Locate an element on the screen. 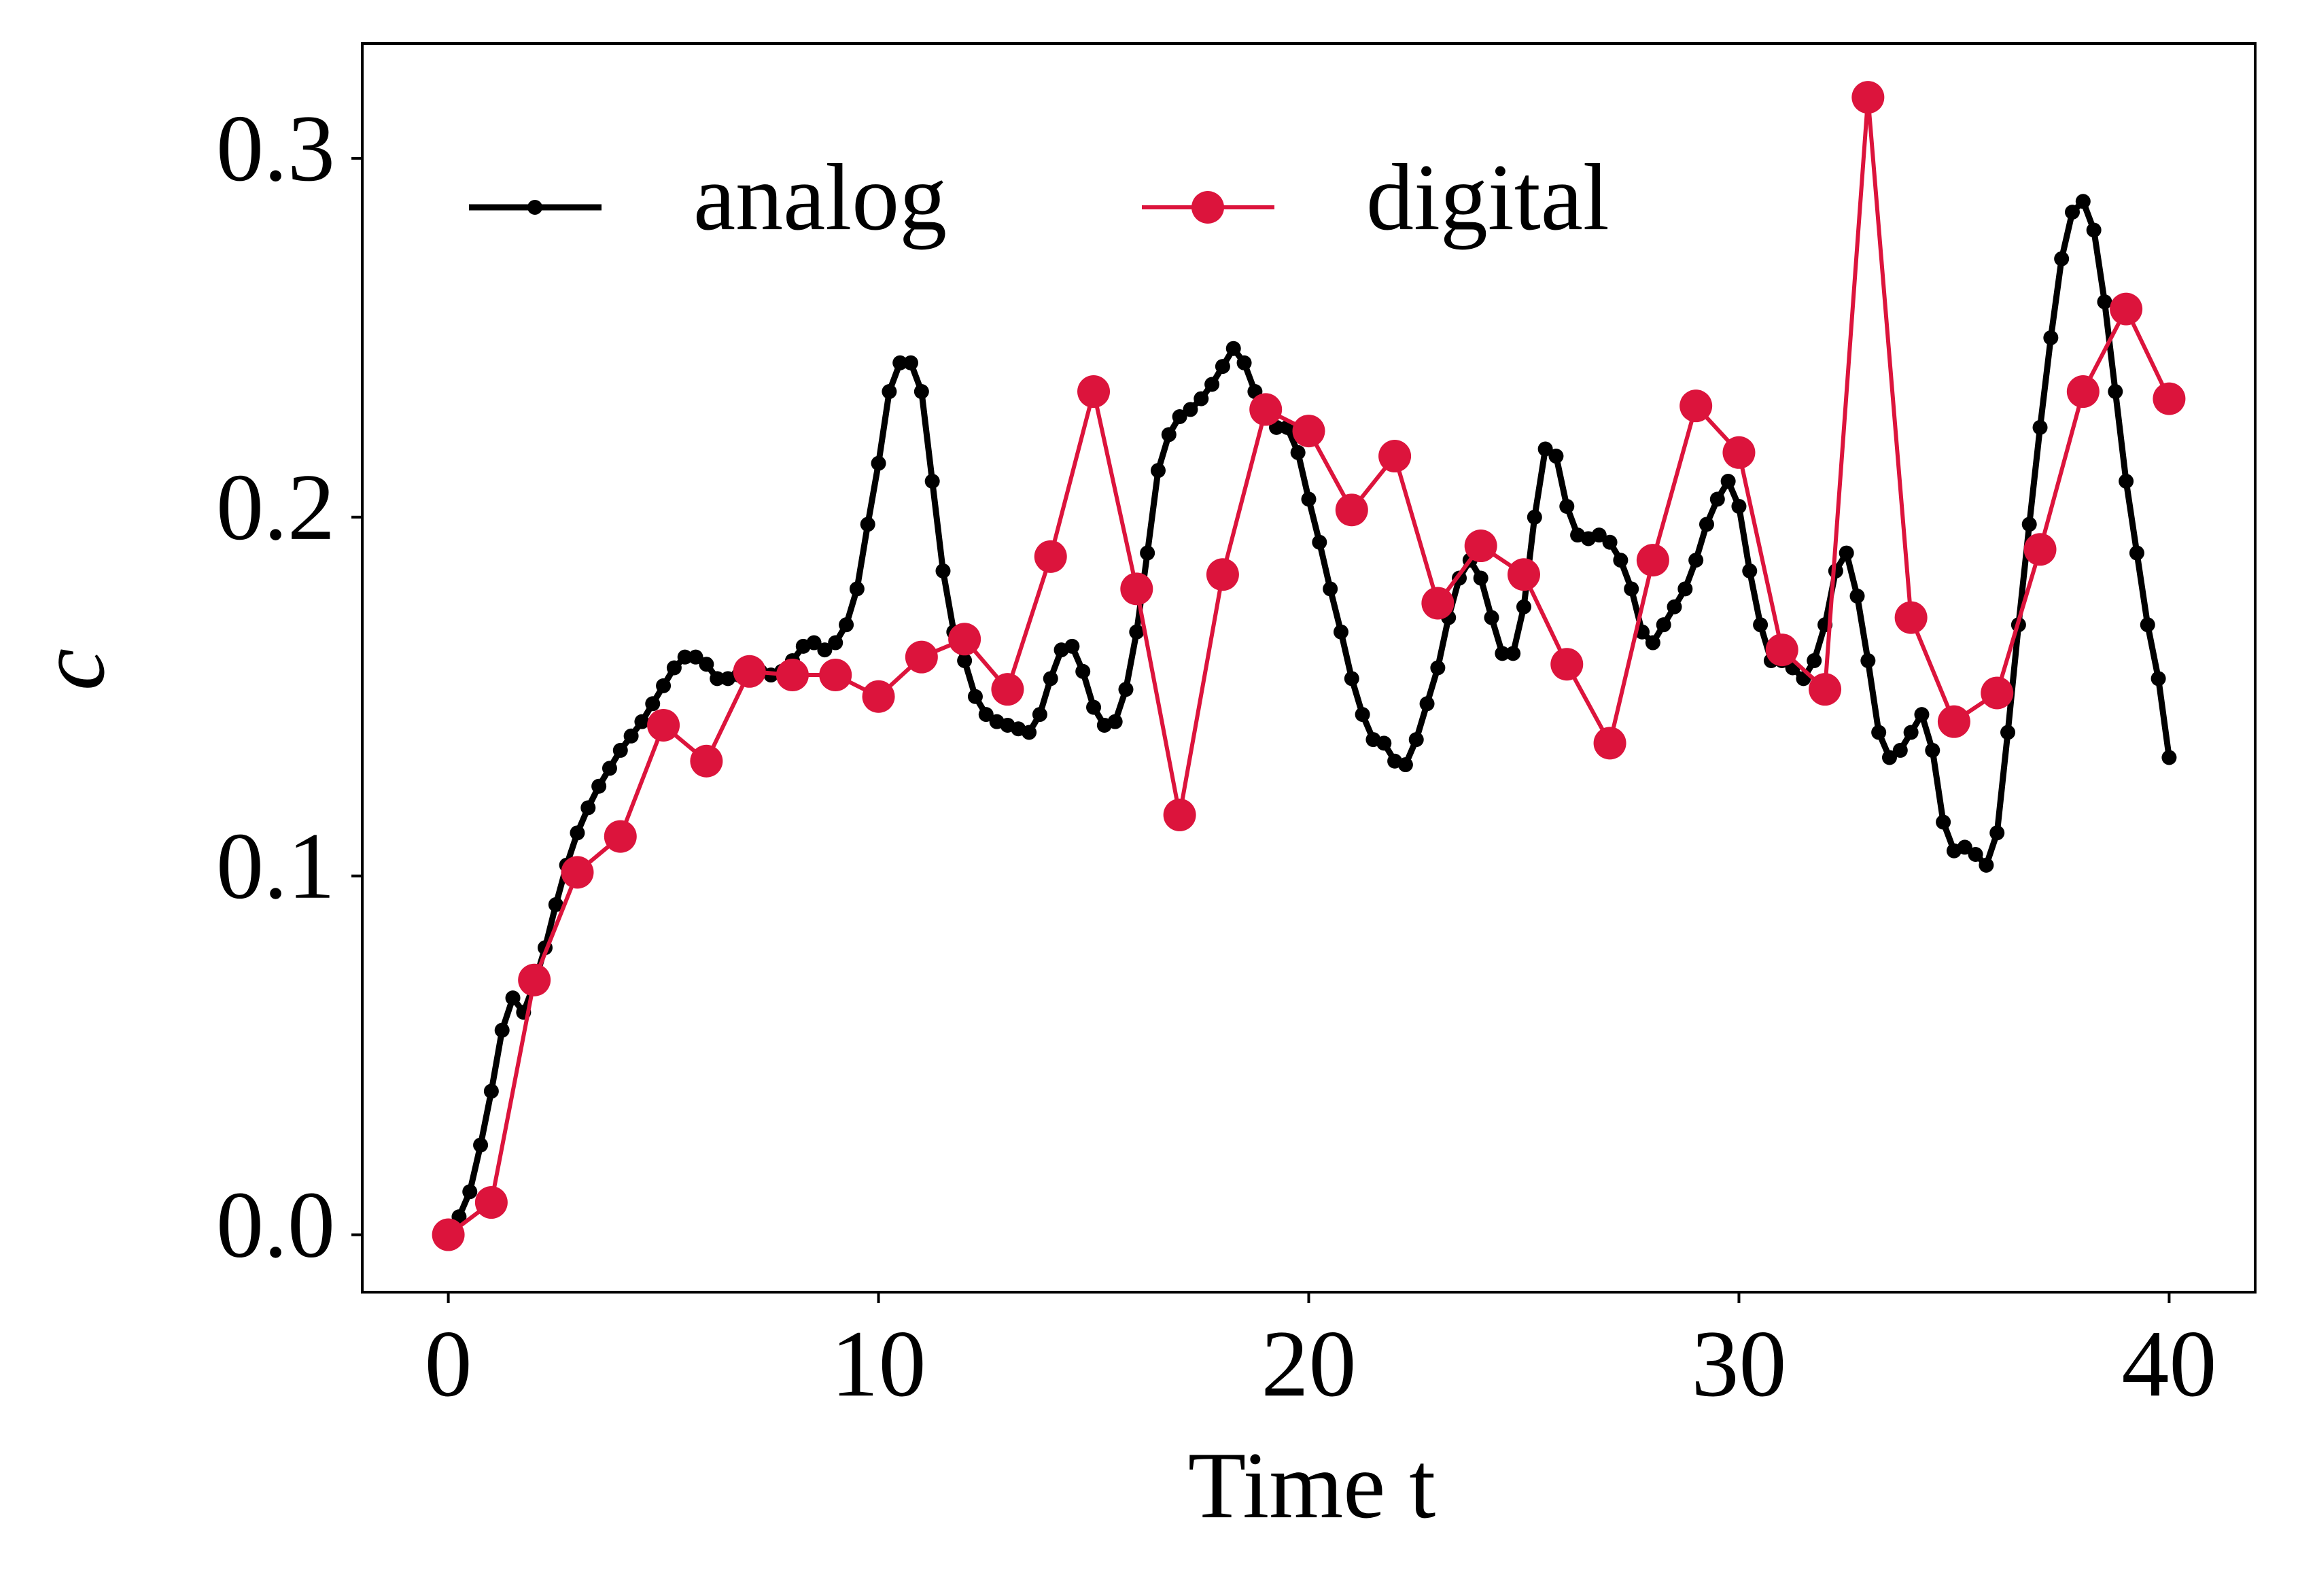  x-tick-label: 40 is located at coordinates (2168, 1364).